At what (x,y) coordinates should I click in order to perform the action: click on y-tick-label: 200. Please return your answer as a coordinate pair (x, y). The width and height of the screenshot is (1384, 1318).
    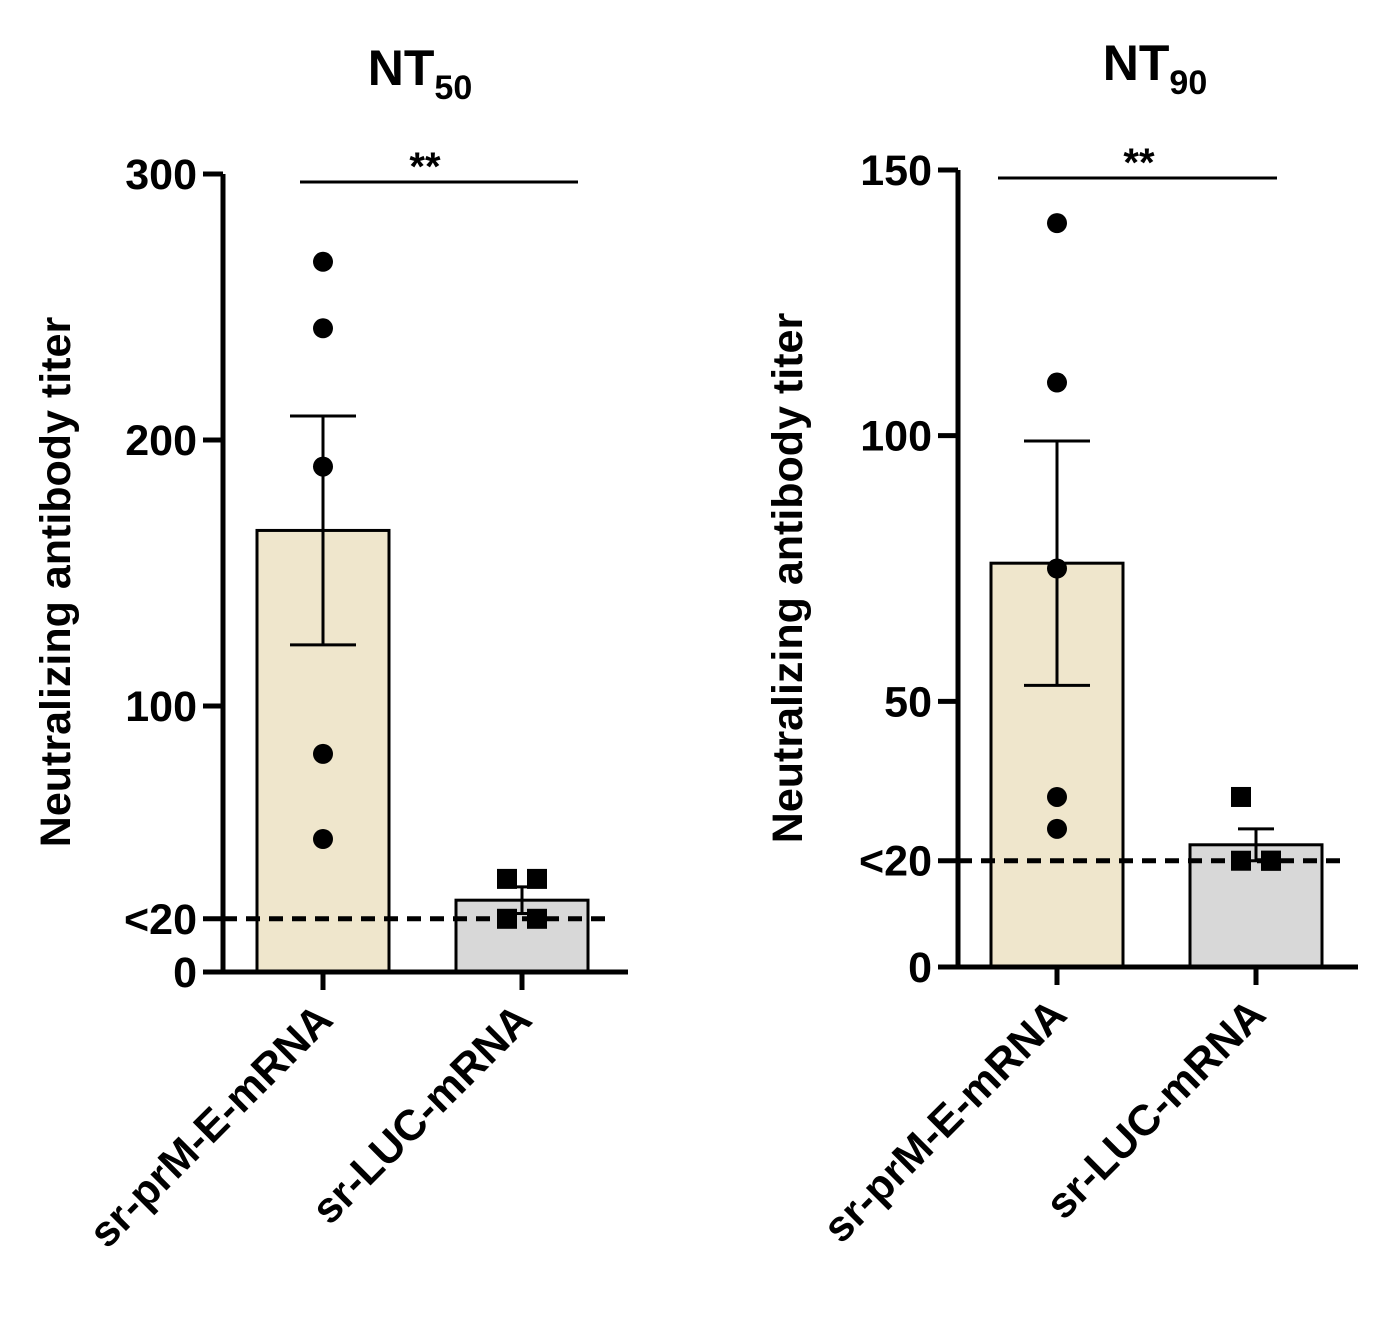
    Looking at the image, I should click on (161, 441).